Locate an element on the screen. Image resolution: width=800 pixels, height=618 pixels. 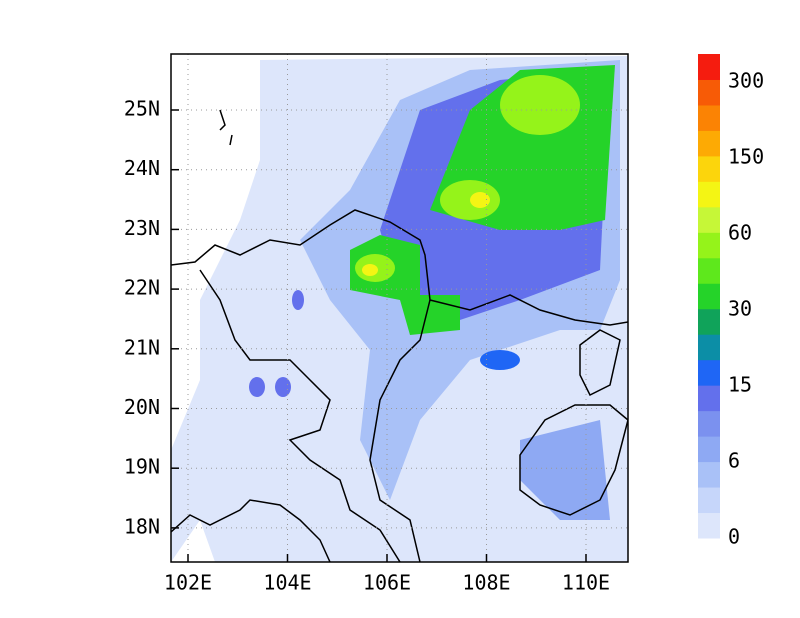
colorbar-label: 0 is located at coordinates (734, 537).